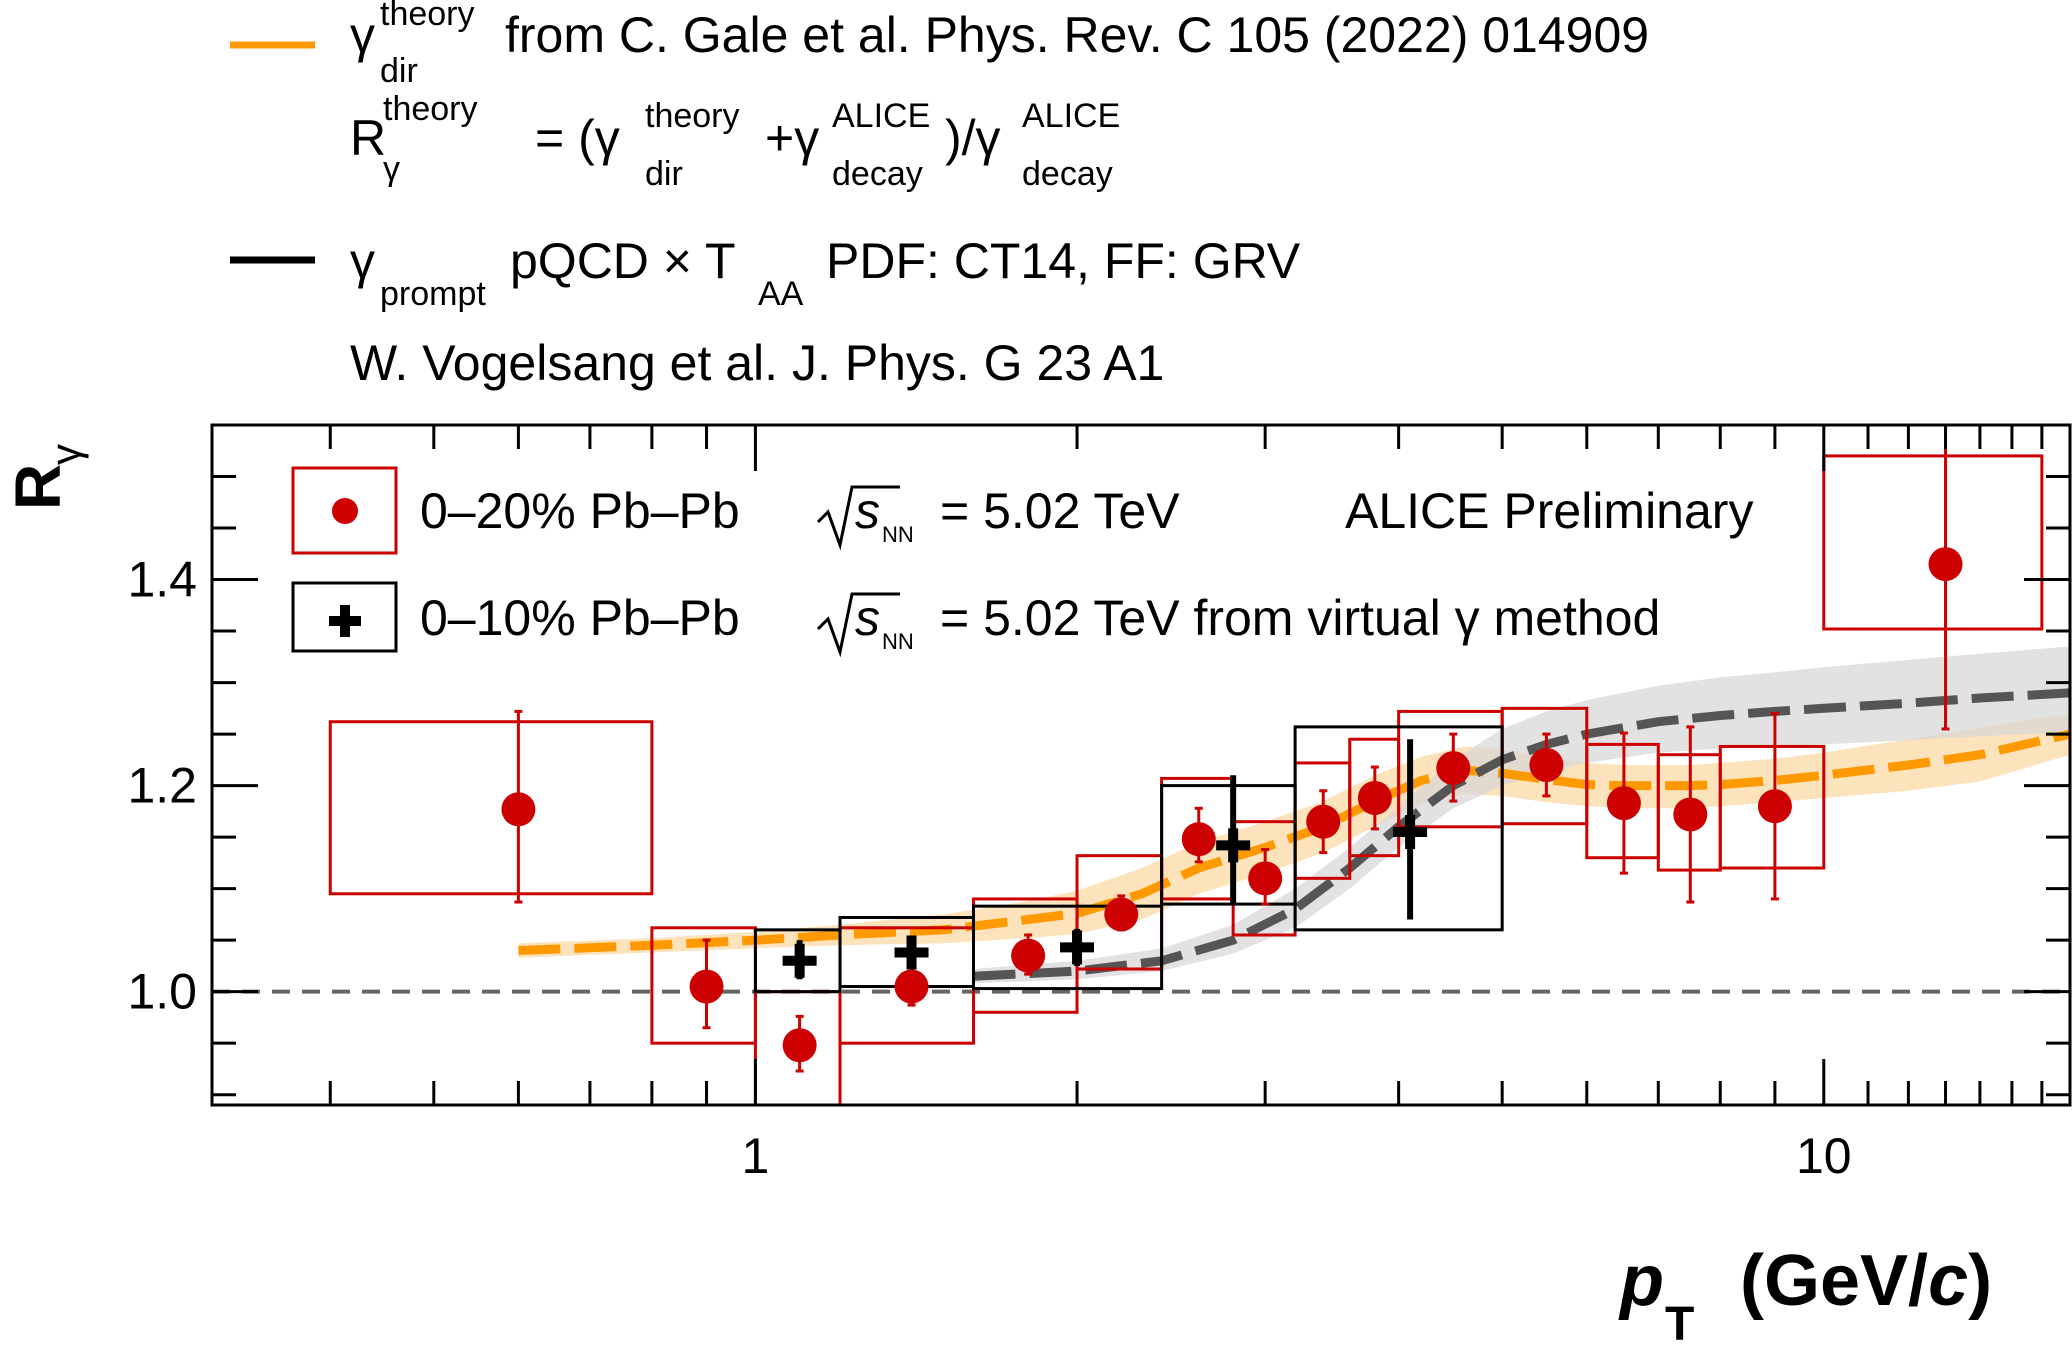 The height and width of the screenshot is (1348, 2072). Describe the element at coordinates (362, 261) in the screenshot. I see `header-line3-gamma: γ` at that location.